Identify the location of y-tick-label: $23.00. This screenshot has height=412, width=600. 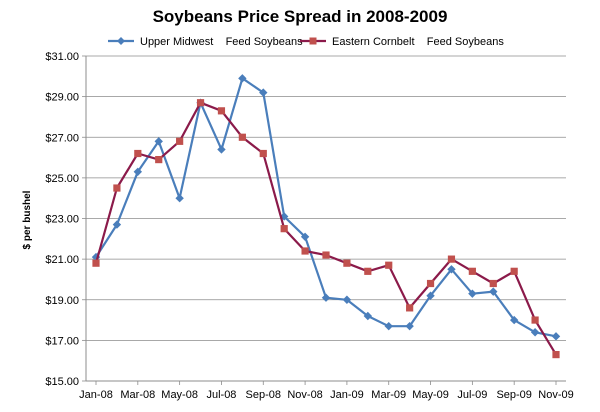
(62, 220).